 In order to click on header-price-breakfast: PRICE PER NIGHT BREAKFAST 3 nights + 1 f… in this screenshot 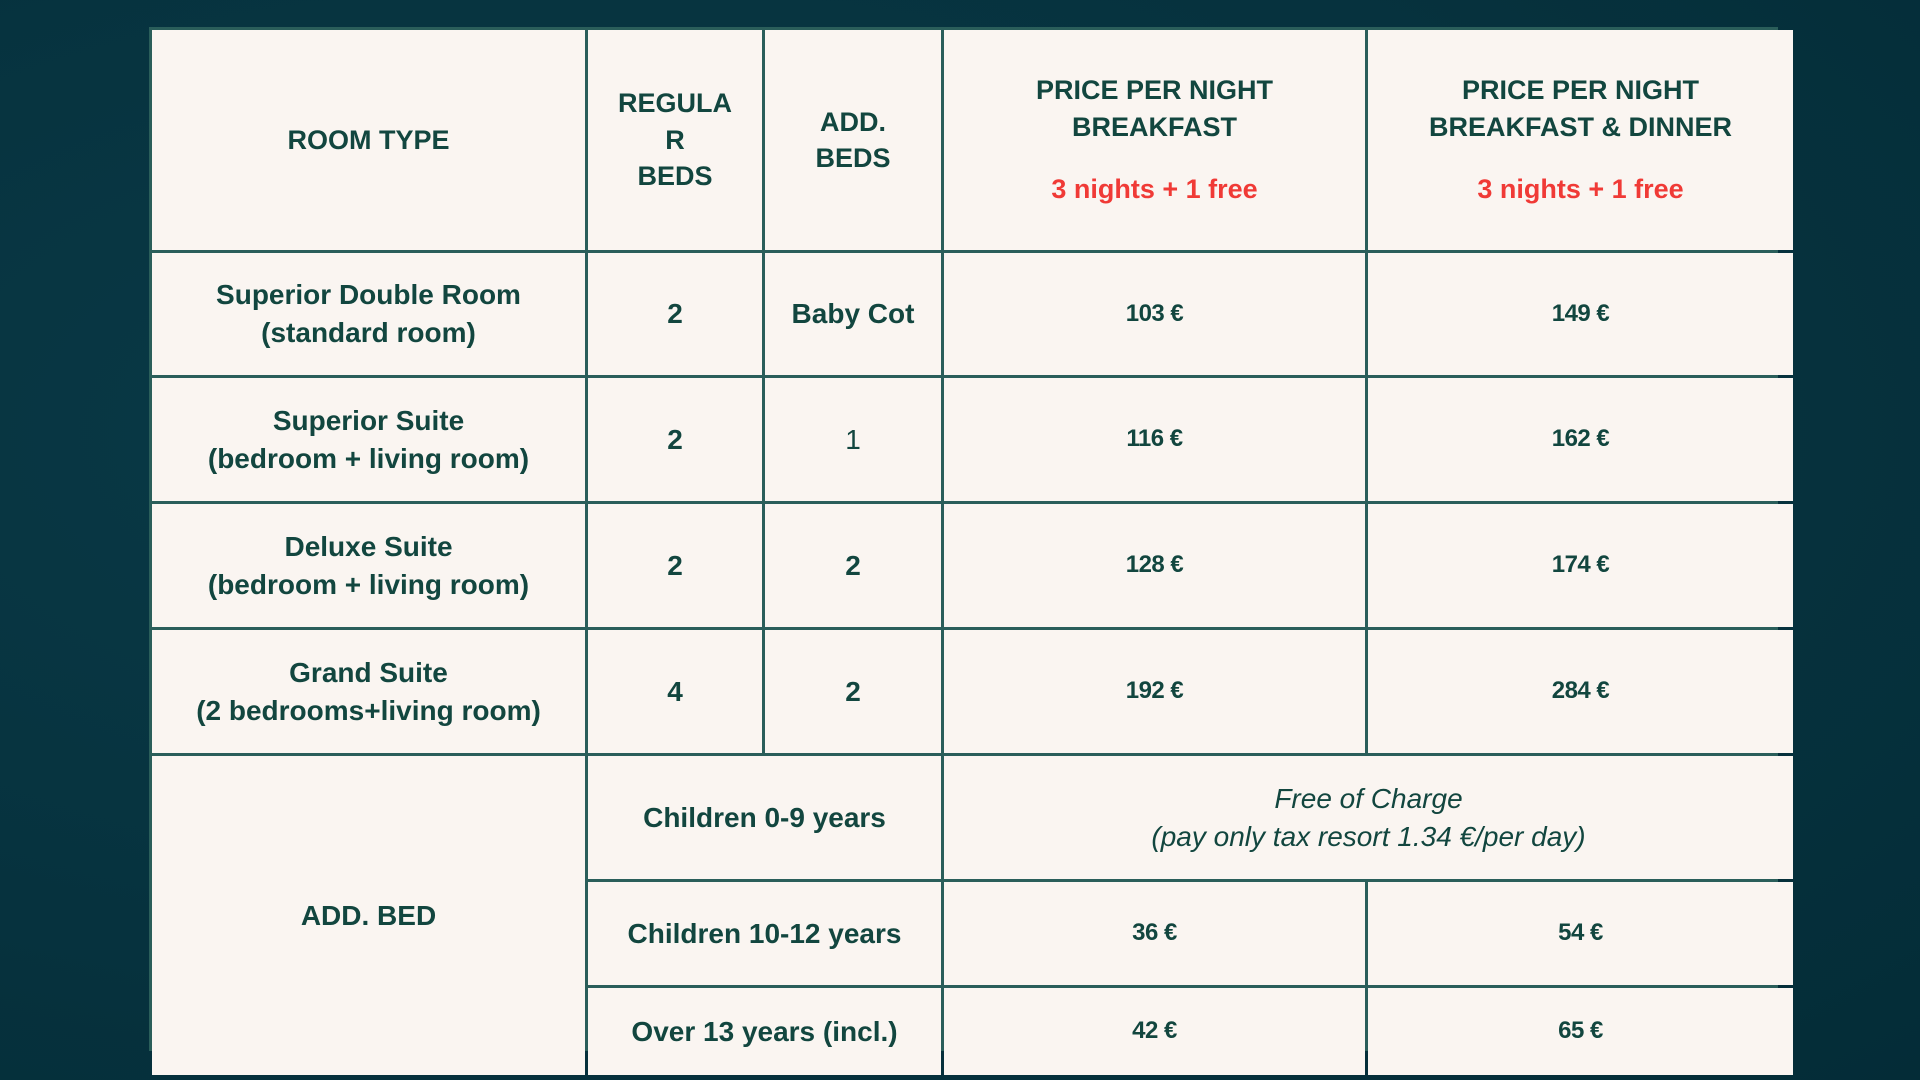, I will do `click(1154, 140)`.